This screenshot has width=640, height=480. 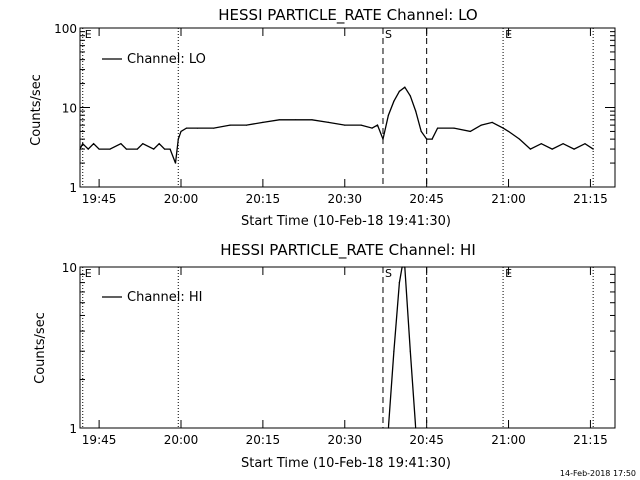 What do you see at coordinates (40, 348) in the screenshot?
I see `hi-y-axis-label: Counts/sec` at bounding box center [40, 348].